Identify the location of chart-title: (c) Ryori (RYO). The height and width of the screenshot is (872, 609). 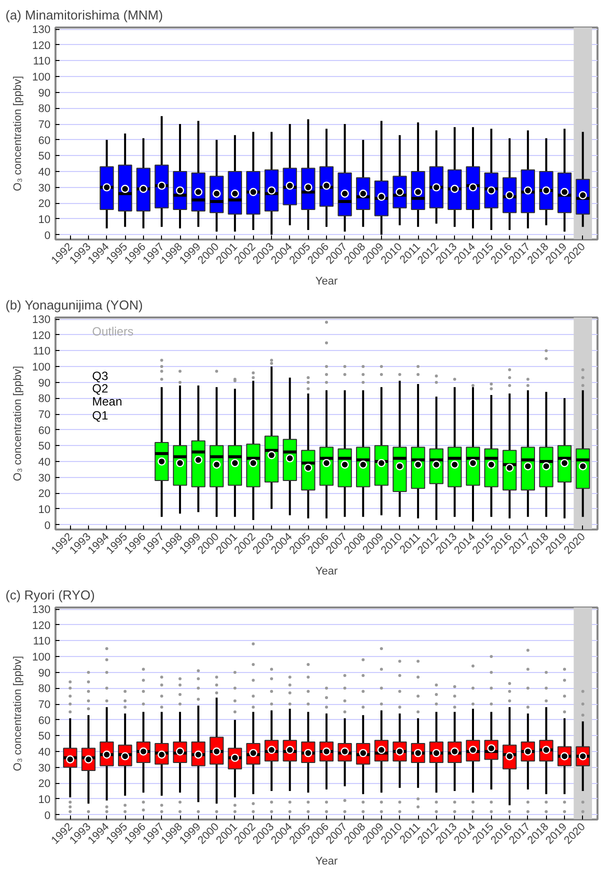
(50, 595).